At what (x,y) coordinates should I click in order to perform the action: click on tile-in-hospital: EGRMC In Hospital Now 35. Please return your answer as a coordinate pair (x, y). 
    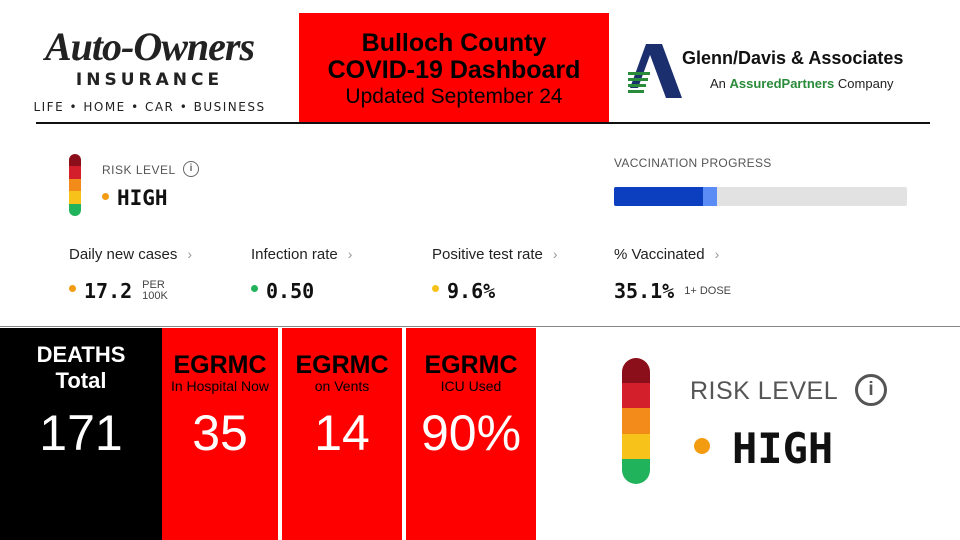
    Looking at the image, I should click on (220, 434).